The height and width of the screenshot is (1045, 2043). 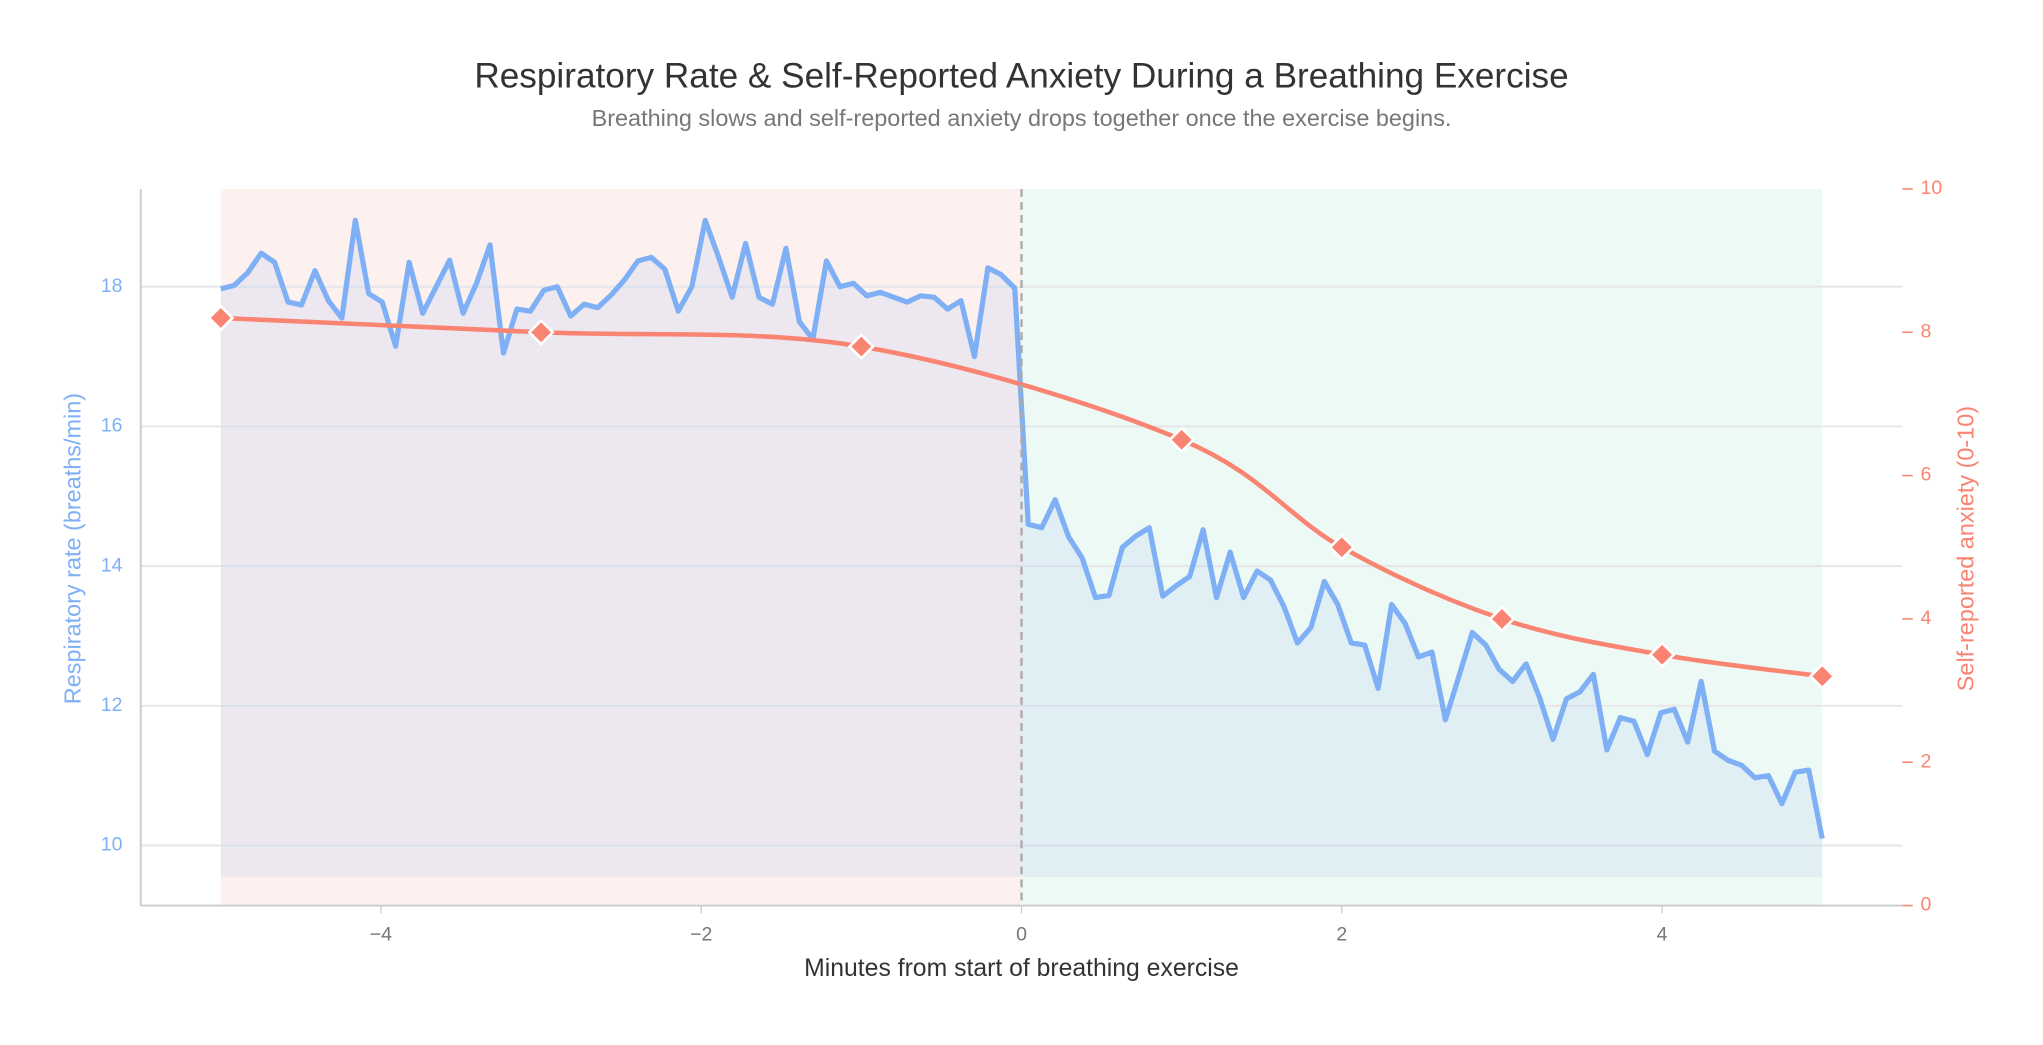 I want to click on y-tick-label: 12, so click(x=112, y=705).